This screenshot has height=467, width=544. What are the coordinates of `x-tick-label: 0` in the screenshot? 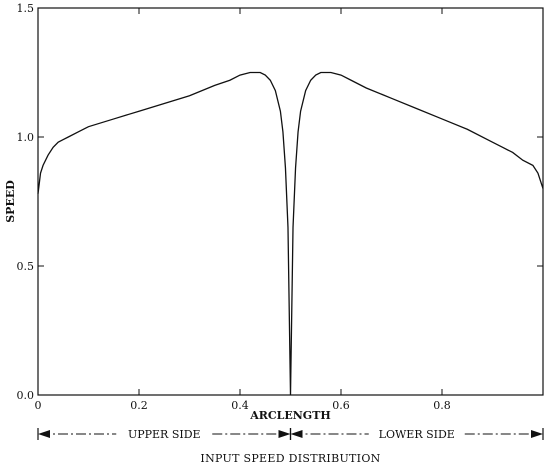 It's located at (38, 405).